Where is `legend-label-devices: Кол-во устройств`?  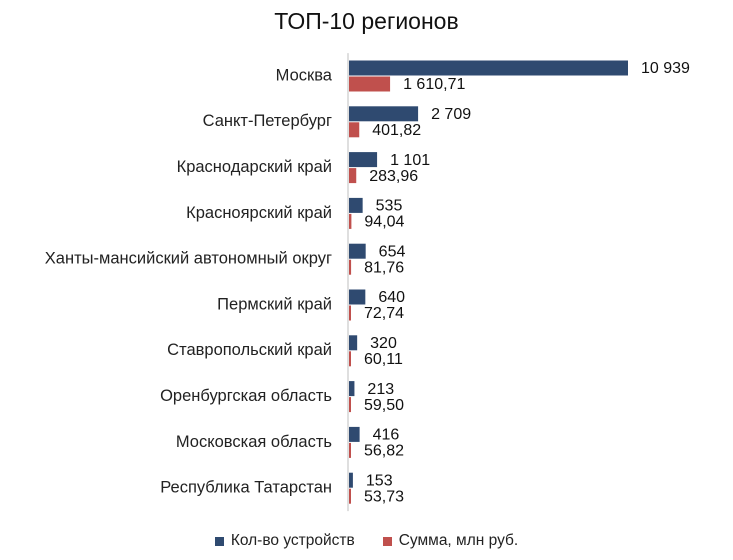
legend-label-devices: Кол-во устройств is located at coordinates (292, 540).